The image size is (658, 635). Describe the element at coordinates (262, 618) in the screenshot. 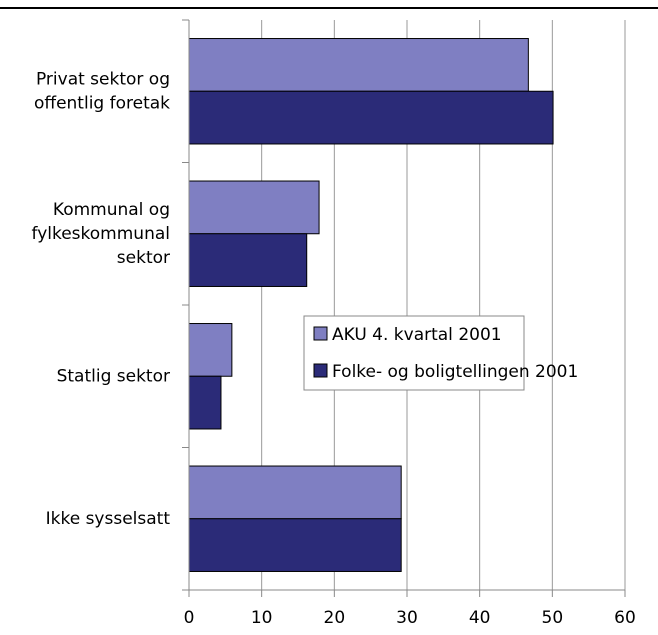

I see `x-tick-label: 10` at that location.